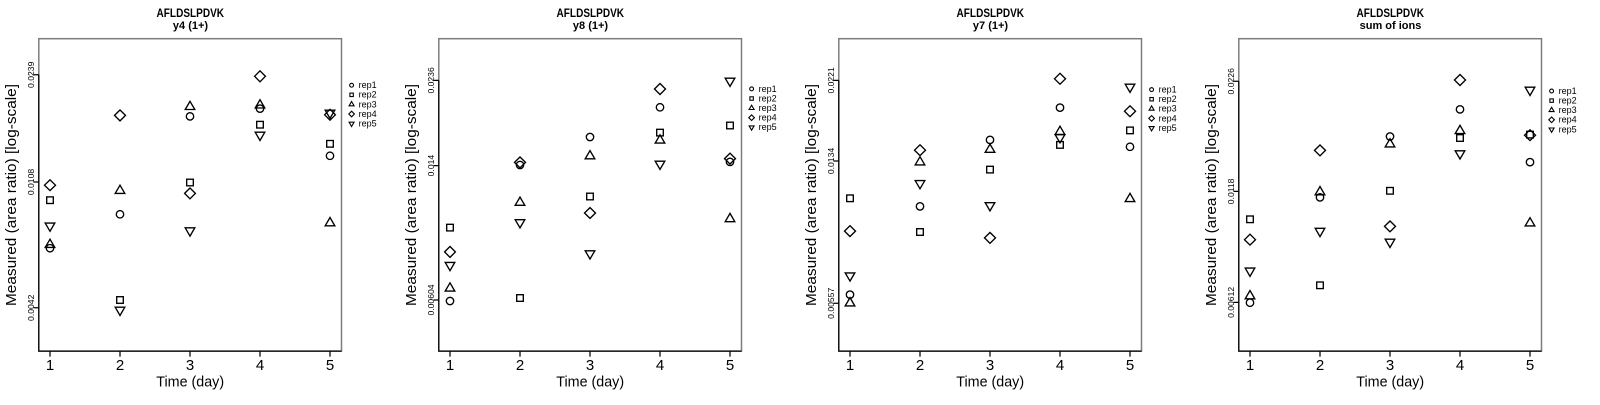  Describe the element at coordinates (1391, 26) in the screenshot. I see `svg-text: sum of ions` at that location.